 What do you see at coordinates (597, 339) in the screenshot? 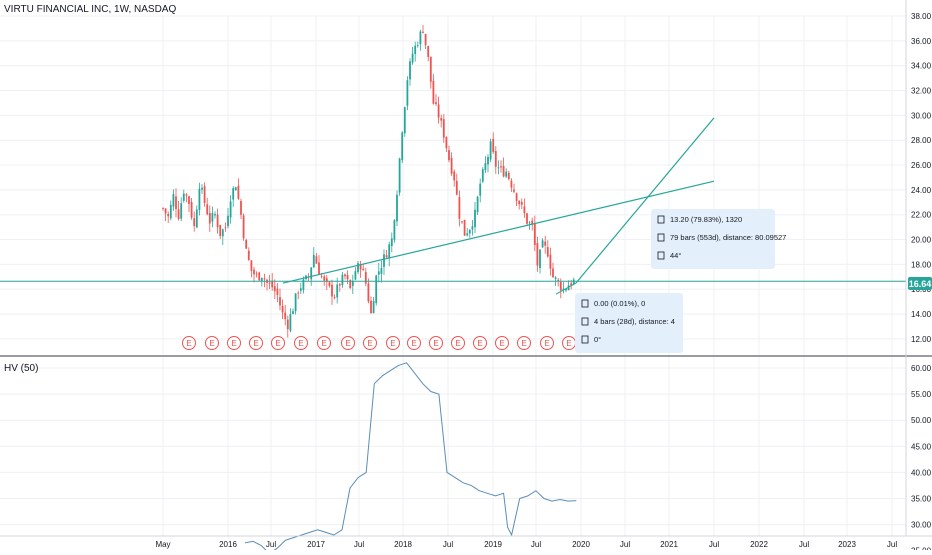
I see `measure-text: 0°` at bounding box center [597, 339].